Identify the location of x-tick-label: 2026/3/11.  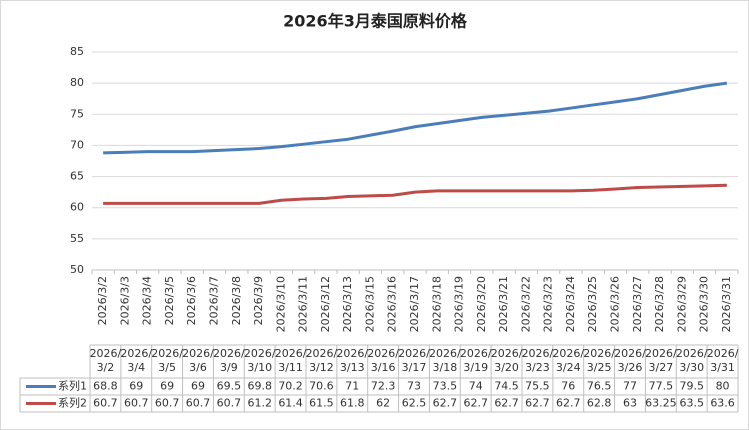
(303, 304).